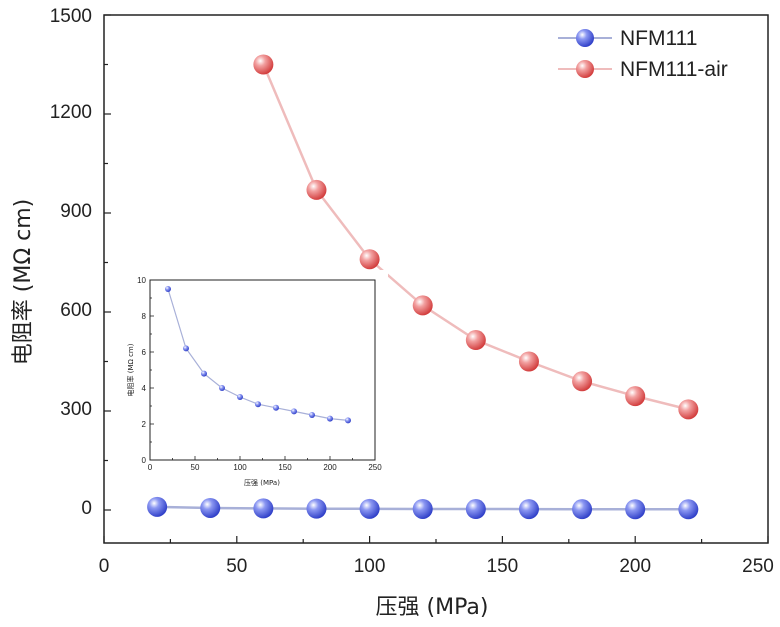 This screenshot has height=627, width=780. Describe the element at coordinates (436, 566) in the screenshot. I see `main-x-tick-labels: 0 50 100 150 200 250` at that location.